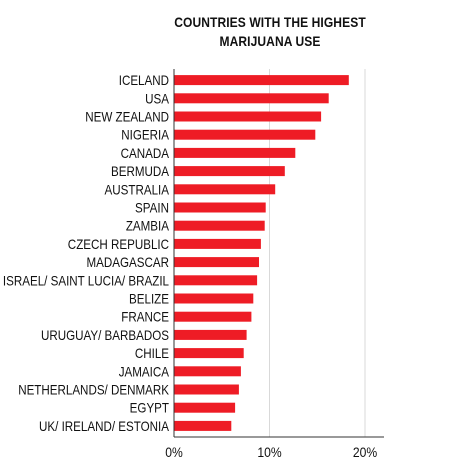 This screenshot has width=451, height=473. Describe the element at coordinates (269, 452) in the screenshot. I see `x-tick-label: 10%` at that location.